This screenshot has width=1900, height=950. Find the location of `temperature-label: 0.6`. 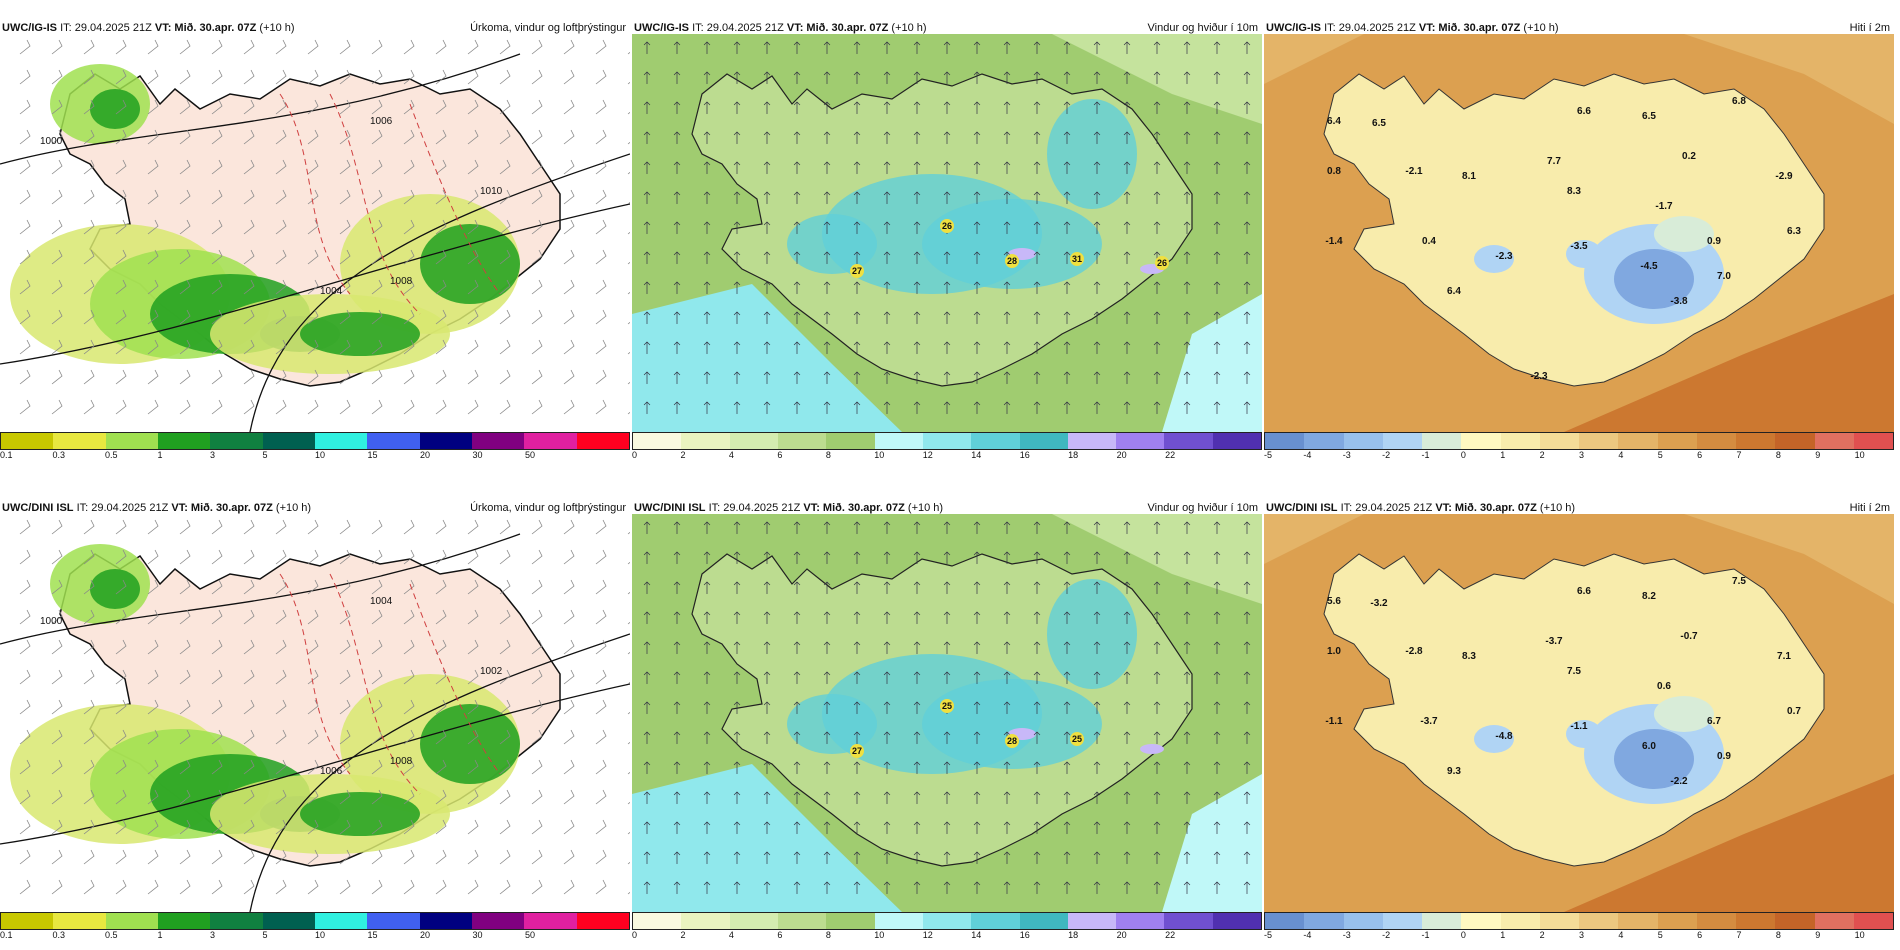

temperature-label: 0.6 is located at coordinates (1664, 686).